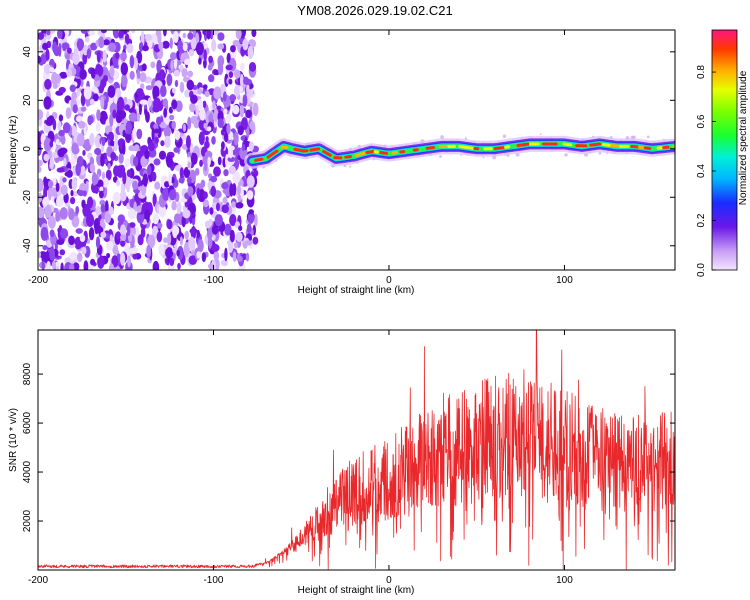 The width and height of the screenshot is (750, 600). Describe the element at coordinates (701, 72) in the screenshot. I see `colorbar-tick-label: 0.8` at that location.